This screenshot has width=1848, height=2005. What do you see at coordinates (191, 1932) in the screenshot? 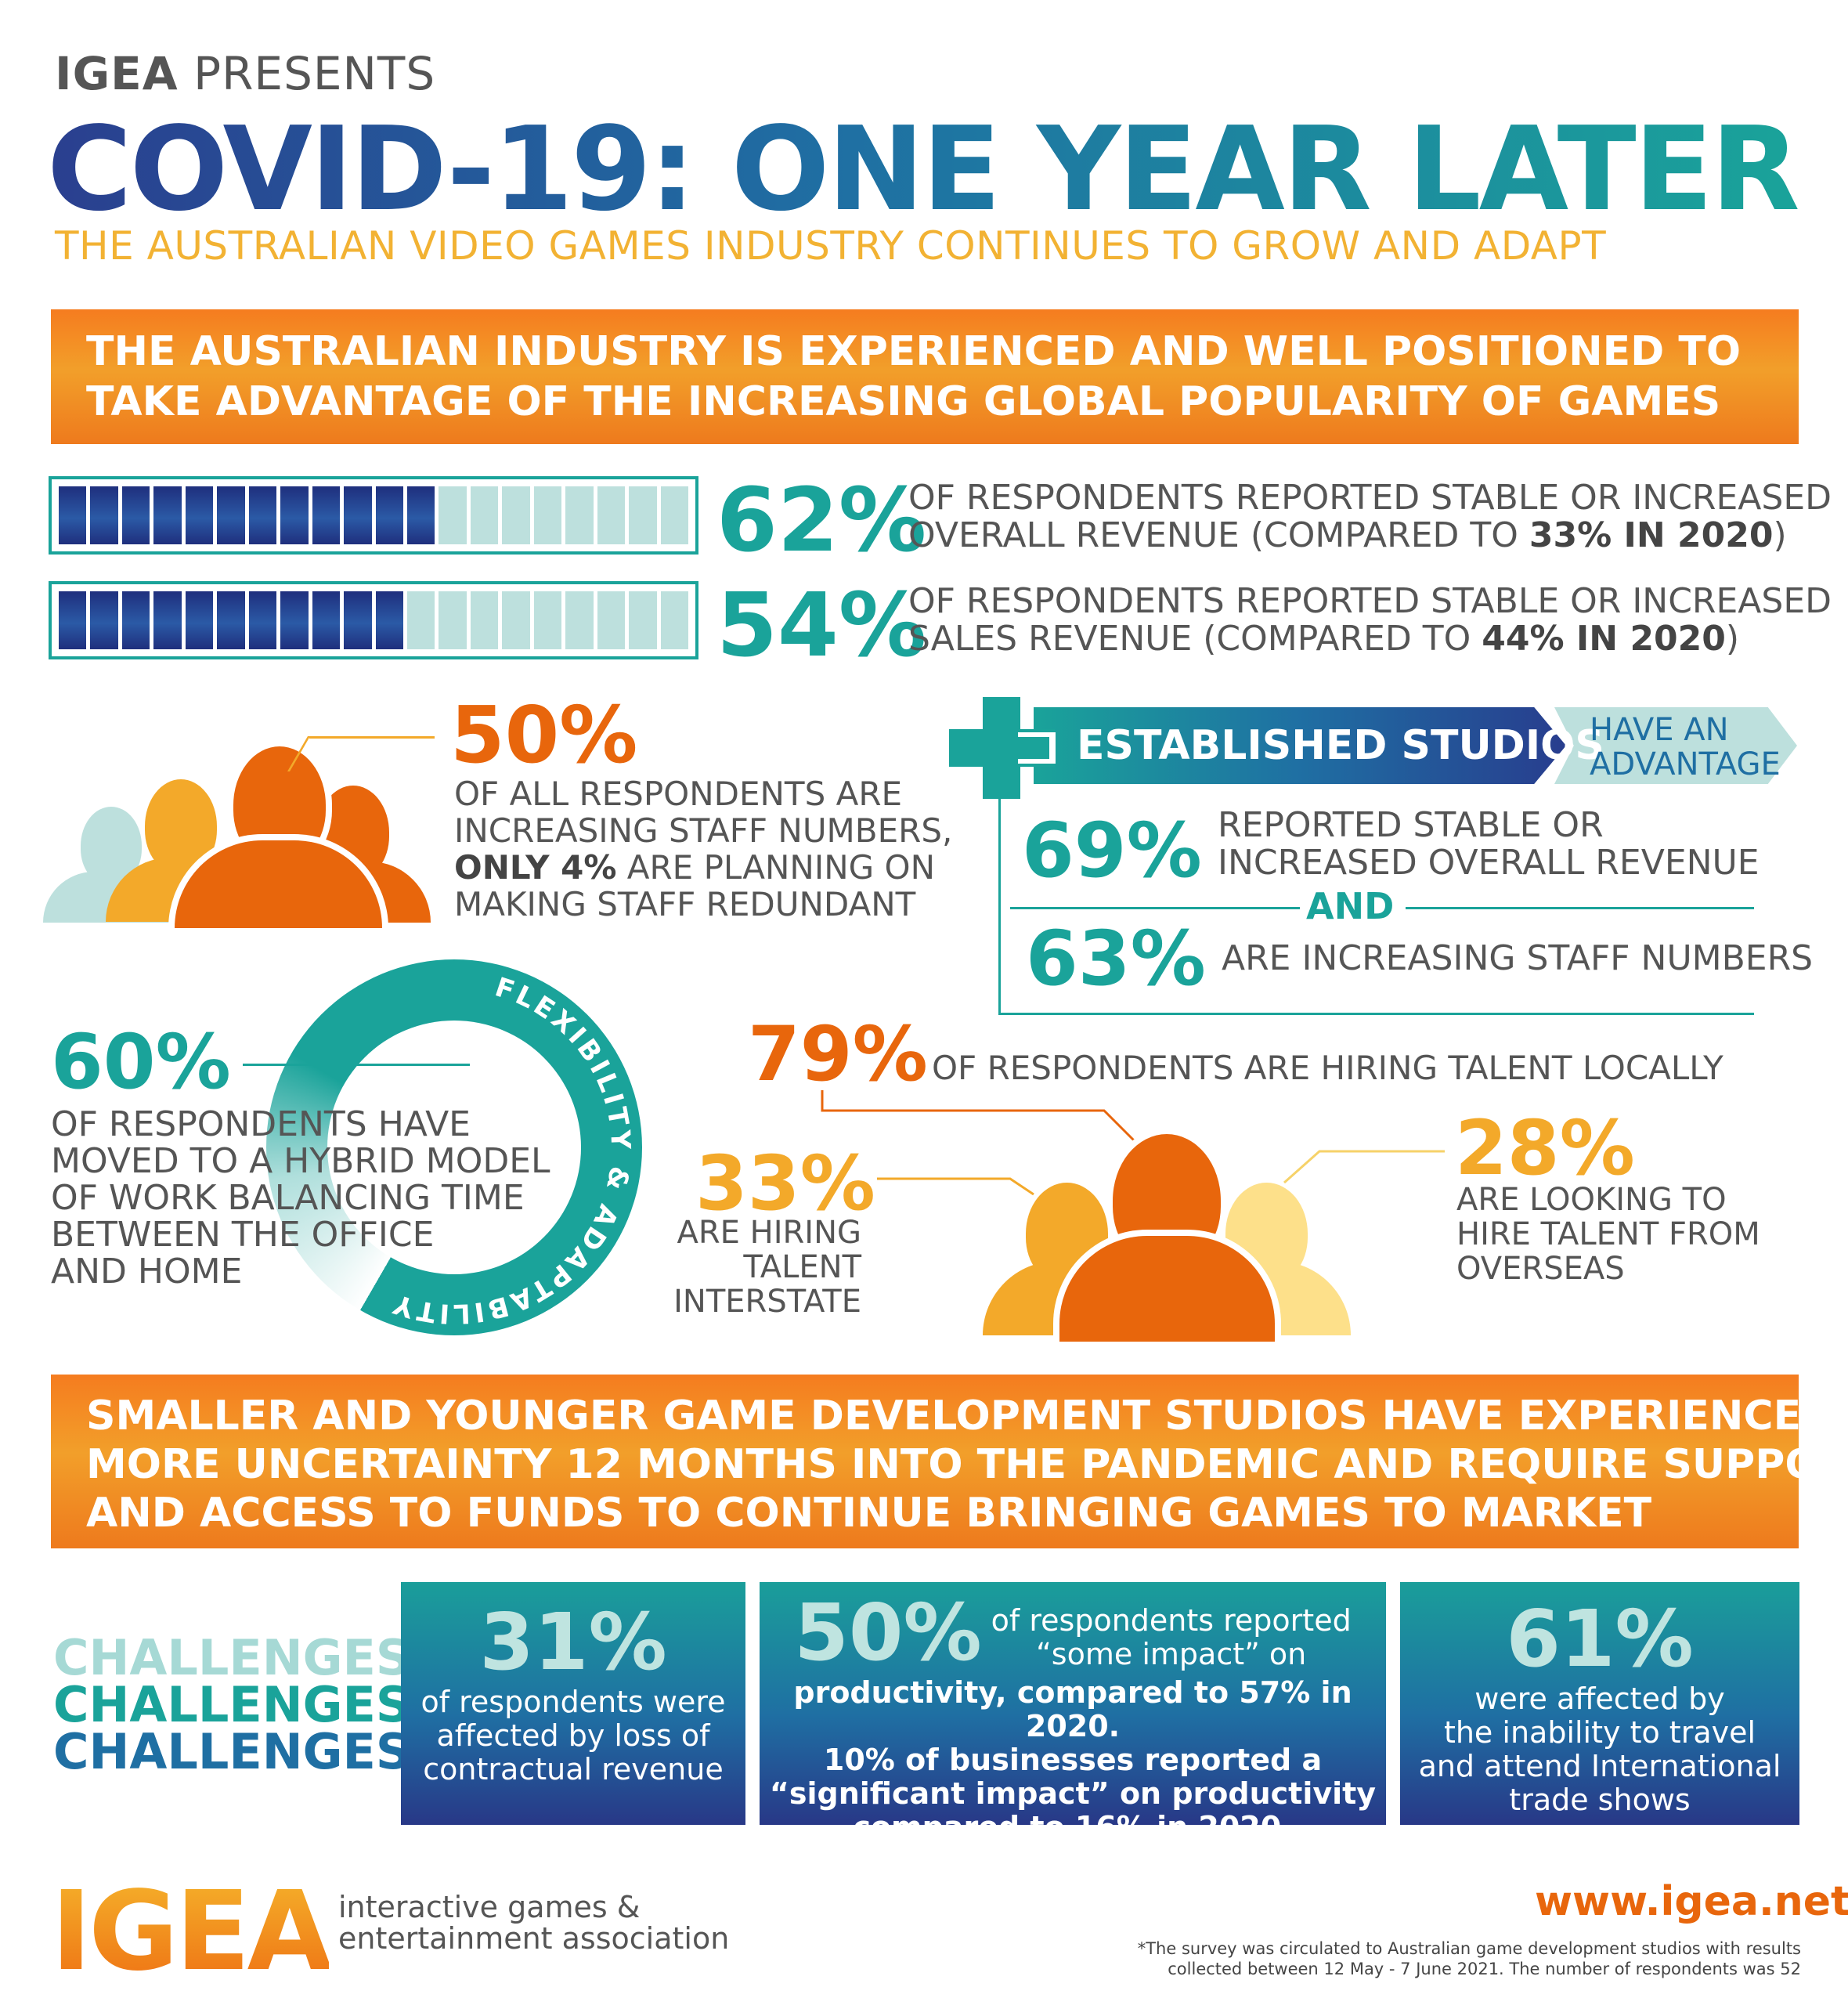
I see `igea-logo: IGEA` at bounding box center [191, 1932].